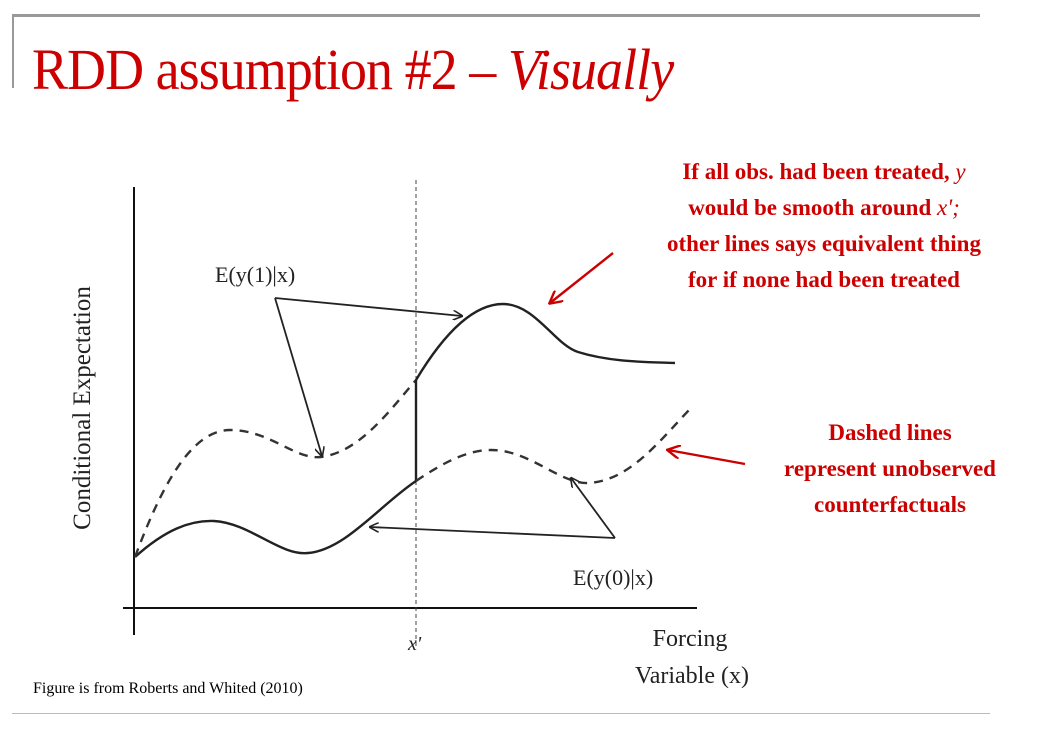  What do you see at coordinates (368, 306) in the screenshot?
I see `arrow-treated-right` at bounding box center [368, 306].